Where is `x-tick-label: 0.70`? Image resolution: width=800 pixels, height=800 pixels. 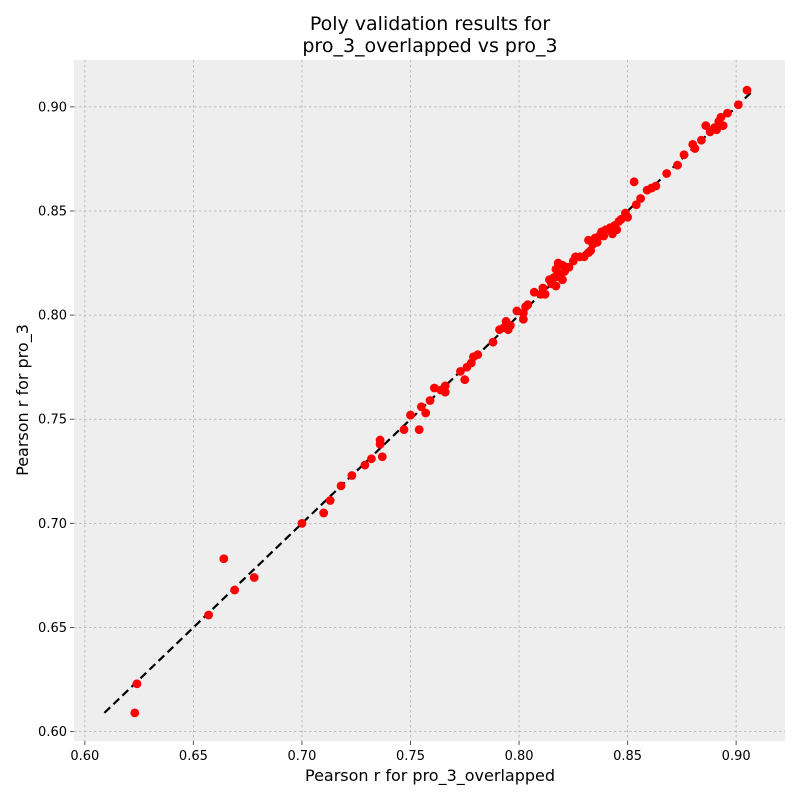 x-tick-label: 0.70 is located at coordinates (301, 756).